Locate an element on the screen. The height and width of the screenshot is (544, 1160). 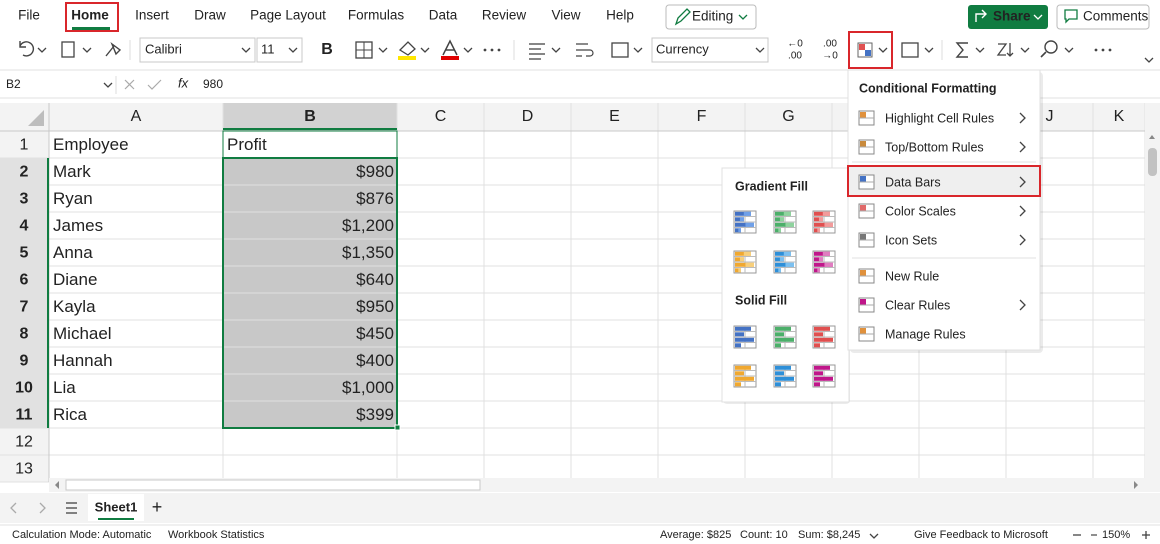
row-header: 5 is located at coordinates (24, 253).